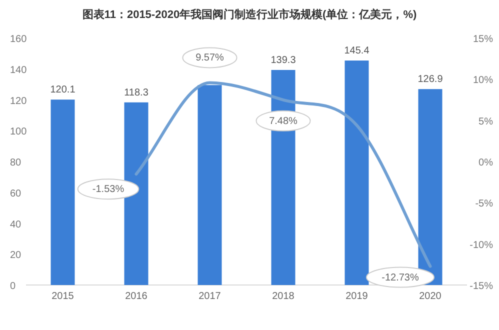 The width and height of the screenshot is (499, 330). What do you see at coordinates (481, 286) in the screenshot?
I see `y2tick: -15%` at bounding box center [481, 286].